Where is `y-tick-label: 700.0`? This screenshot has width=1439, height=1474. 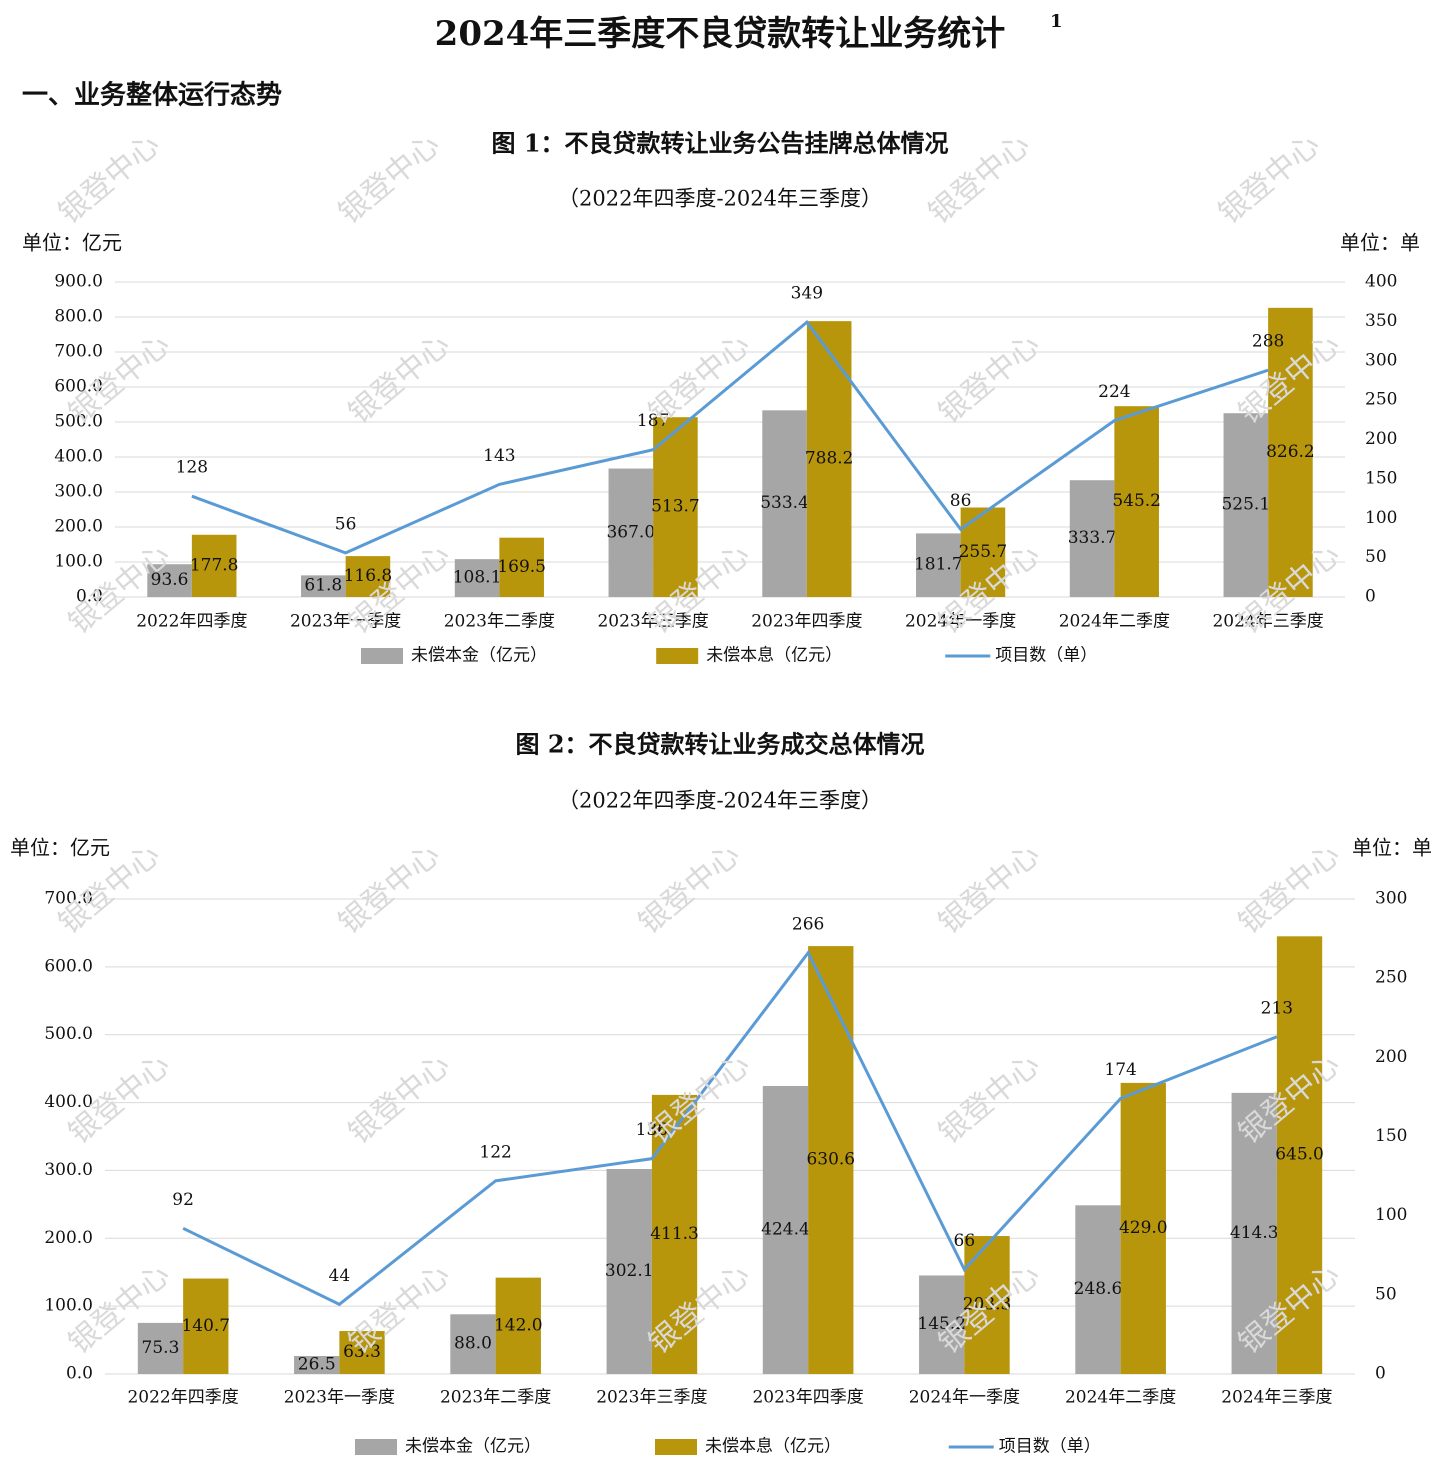 y-tick-label: 700.0 is located at coordinates (78, 352).